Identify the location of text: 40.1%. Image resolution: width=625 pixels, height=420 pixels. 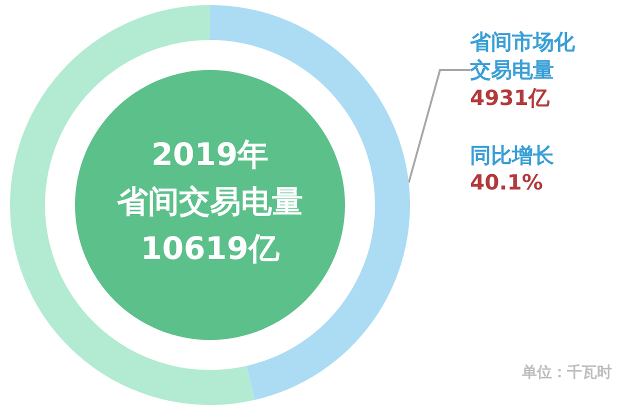
(506, 182).